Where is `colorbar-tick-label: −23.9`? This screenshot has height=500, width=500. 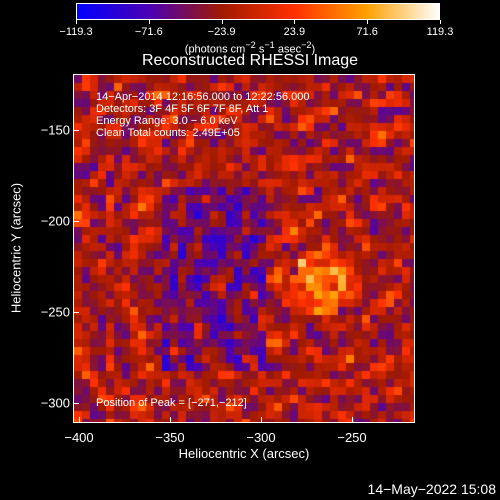 colorbar-tick-label: −23.9 is located at coordinates (221, 32).